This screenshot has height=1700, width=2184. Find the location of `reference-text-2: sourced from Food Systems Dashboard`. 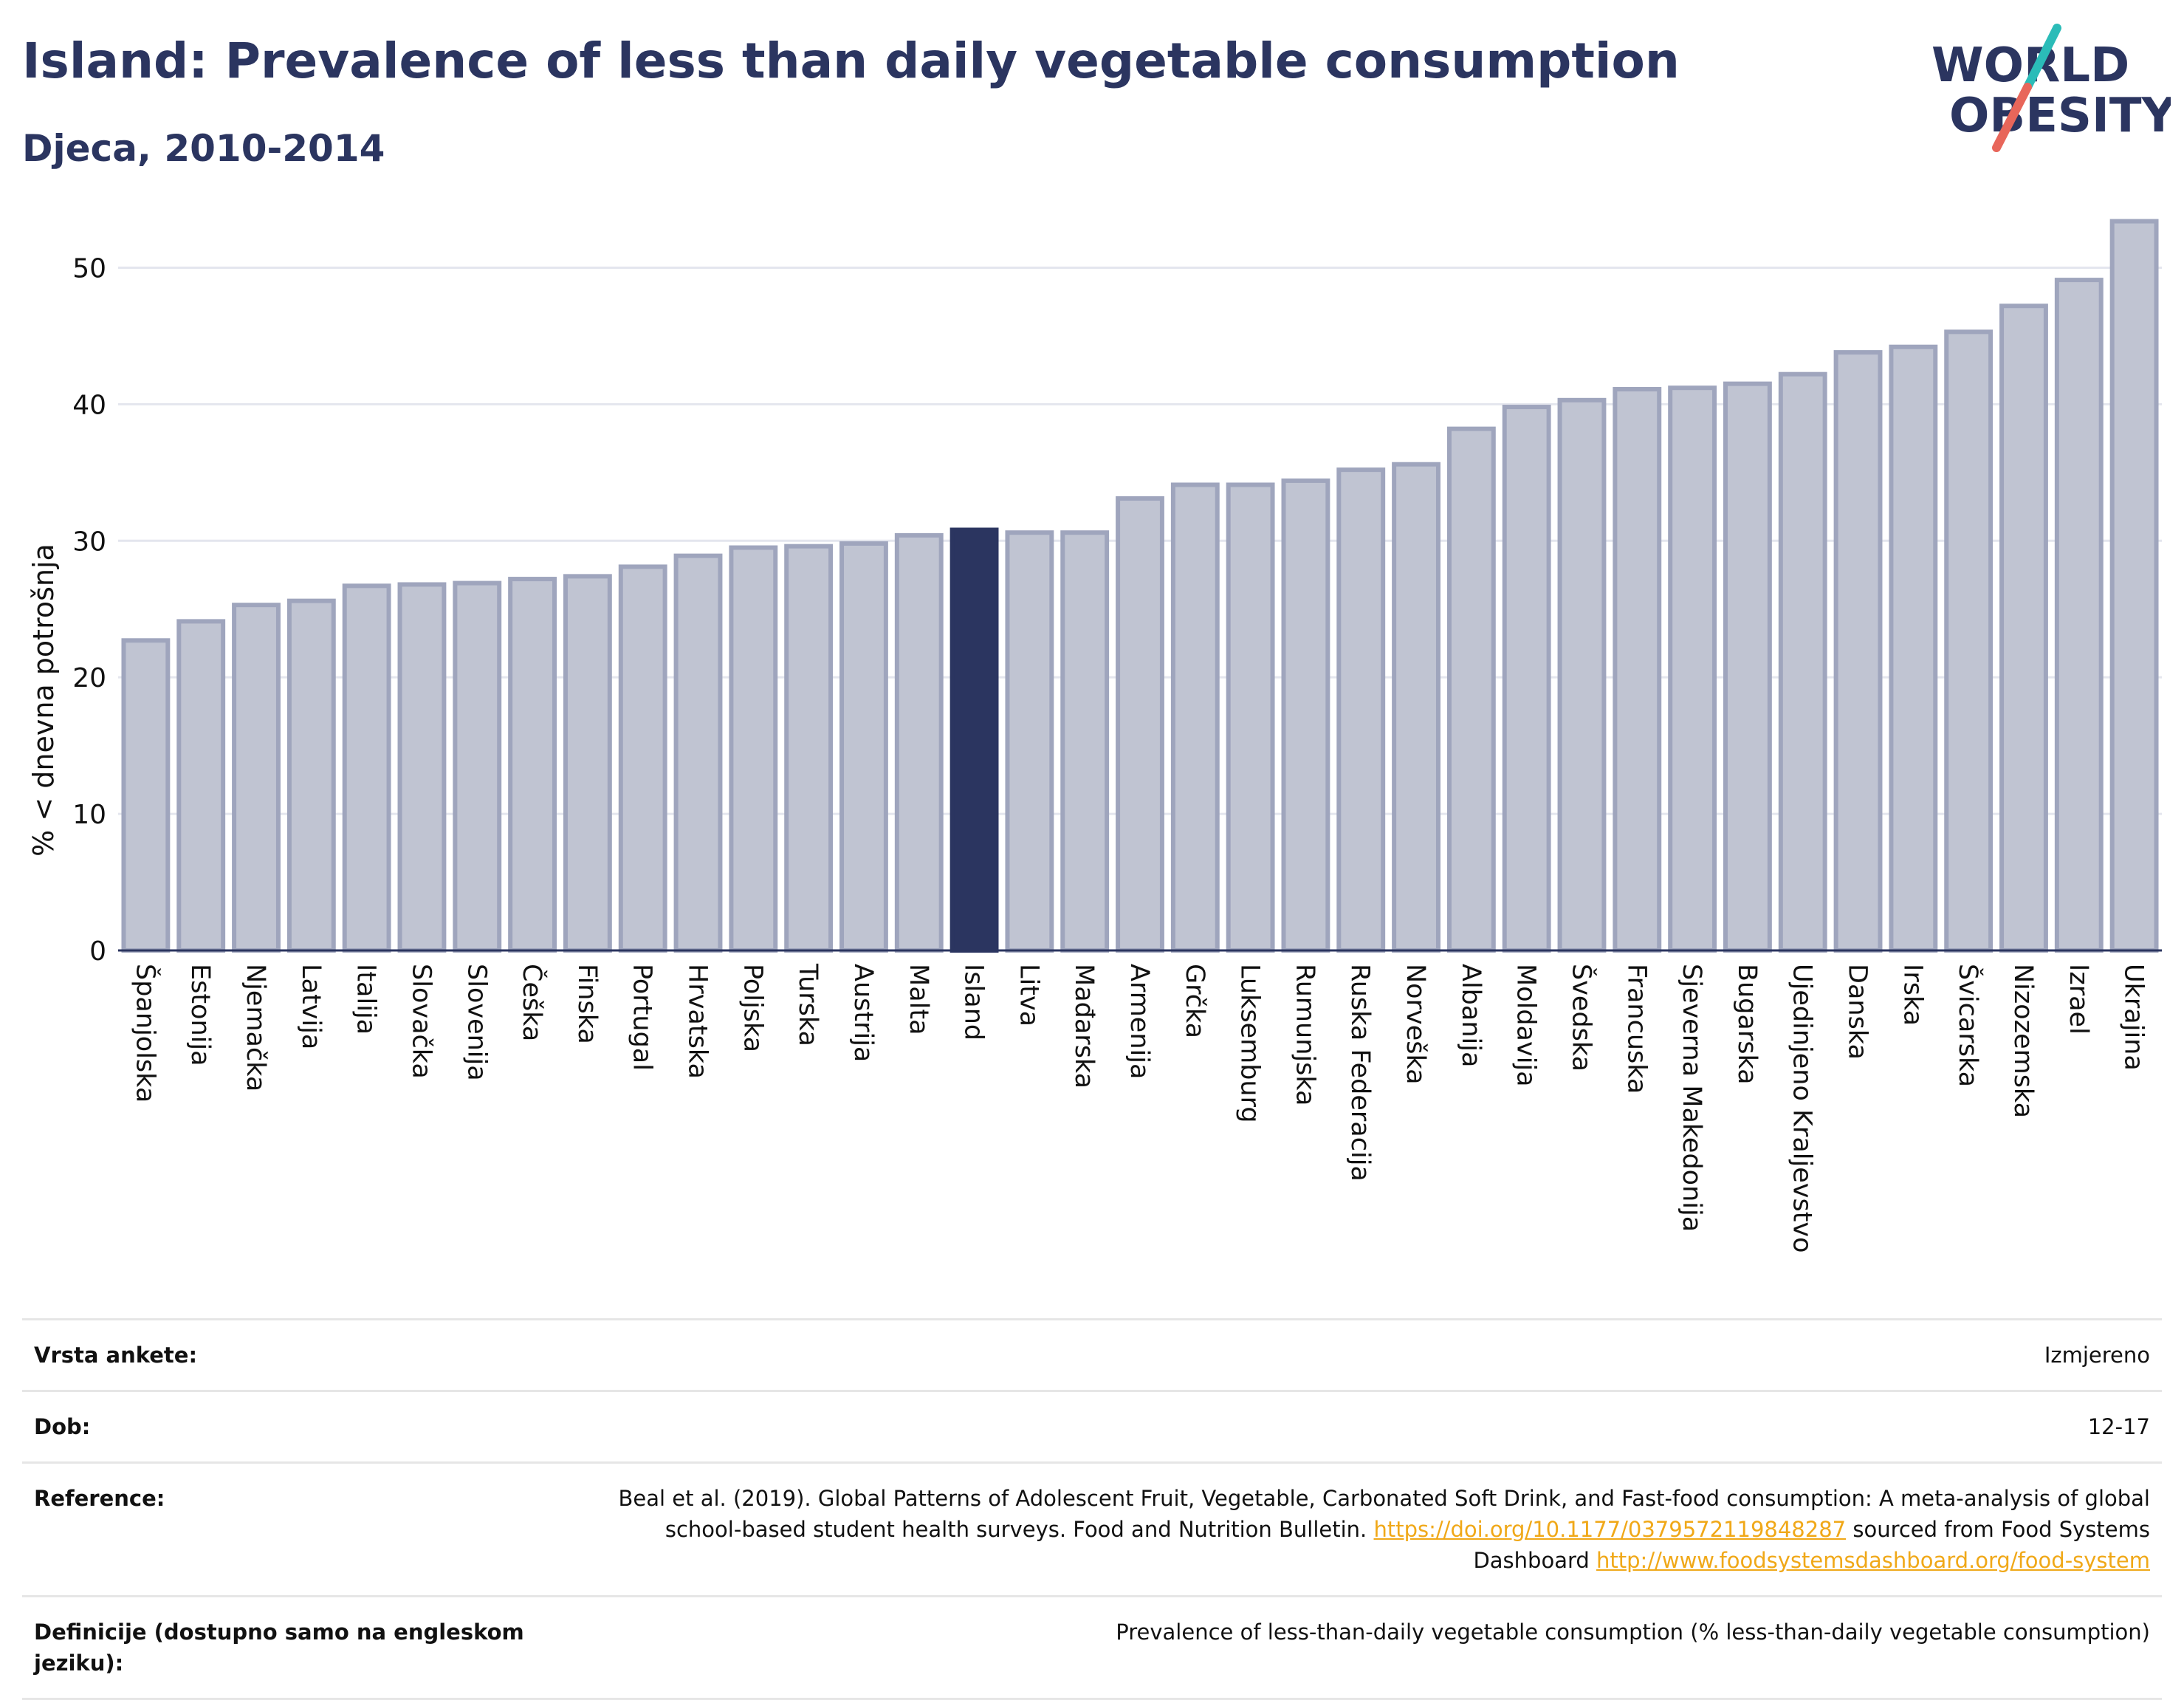

reference-text-2: sourced from Food Systems Dashboard is located at coordinates (1812, 1545).